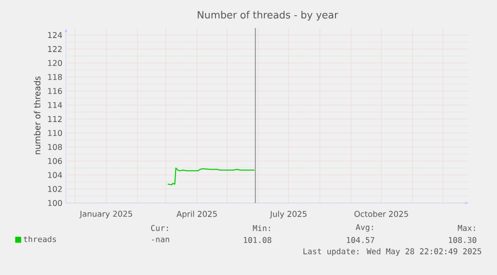 Image resolution: width=497 pixels, height=275 pixels. What do you see at coordinates (37, 115) in the screenshot?
I see `y-axis-title: number of threads` at bounding box center [37, 115].